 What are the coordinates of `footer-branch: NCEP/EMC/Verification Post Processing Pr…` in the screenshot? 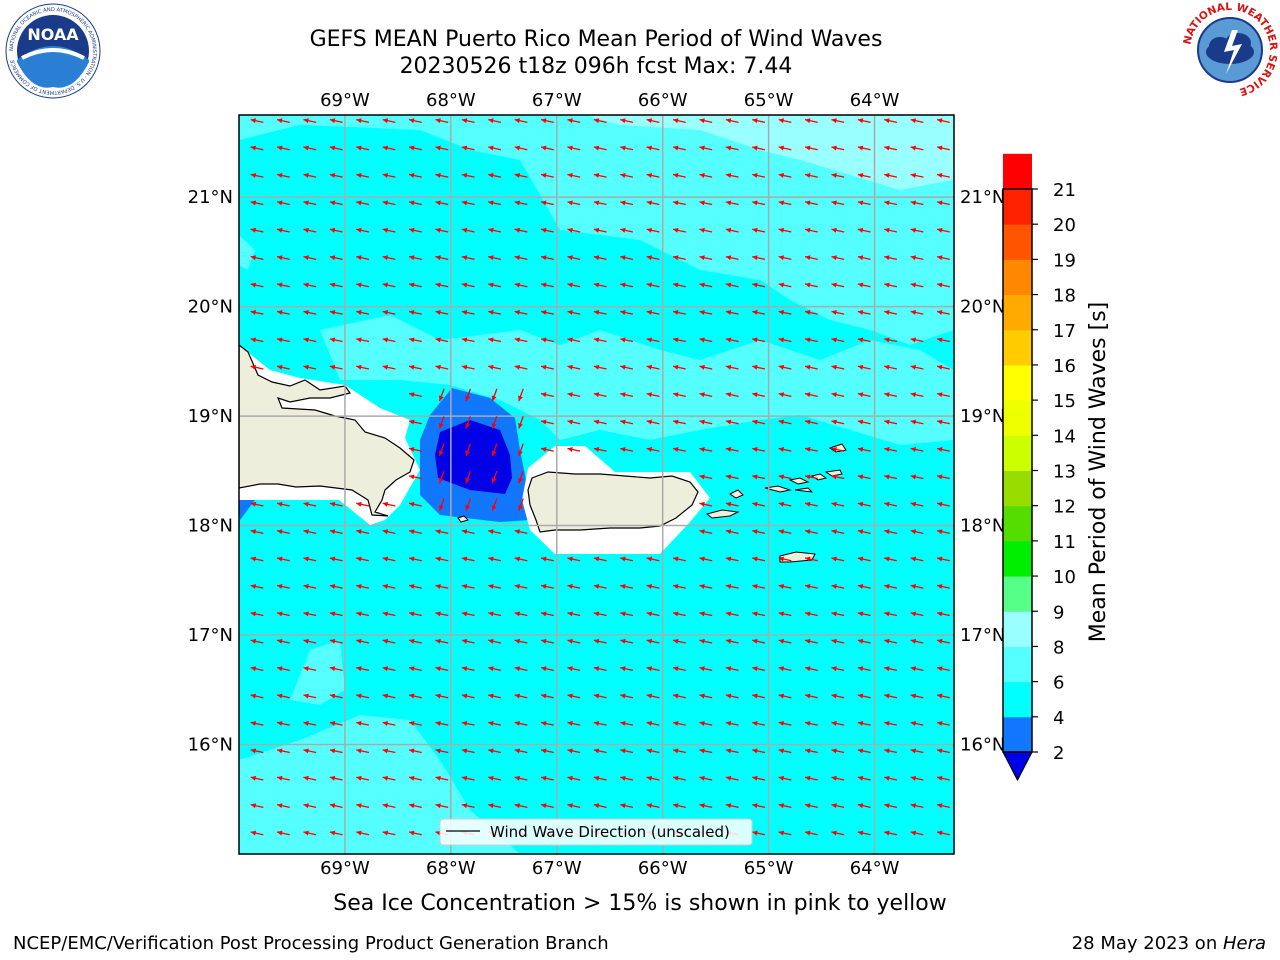 It's located at (311, 943).